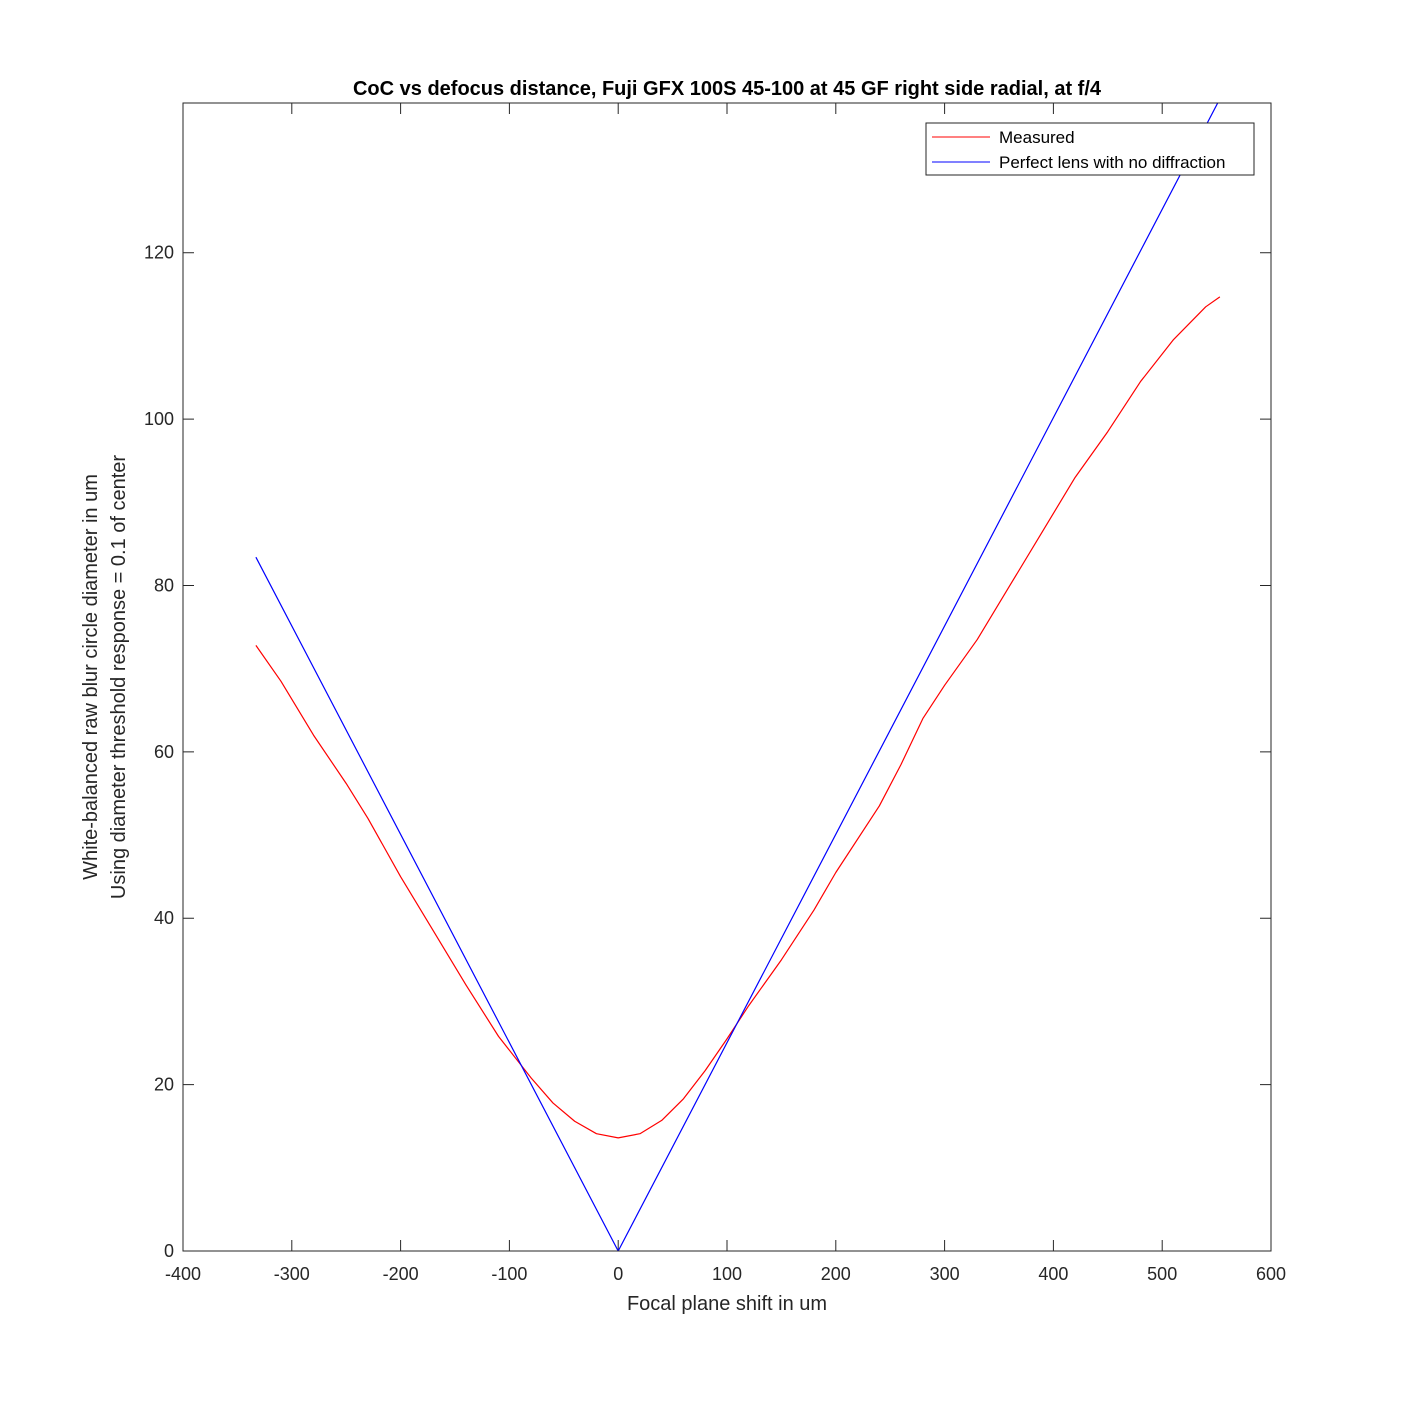 The image size is (1406, 1406). Describe the element at coordinates (727, 1304) in the screenshot. I see `x-axis-label: Focal plane shift in um` at that location.